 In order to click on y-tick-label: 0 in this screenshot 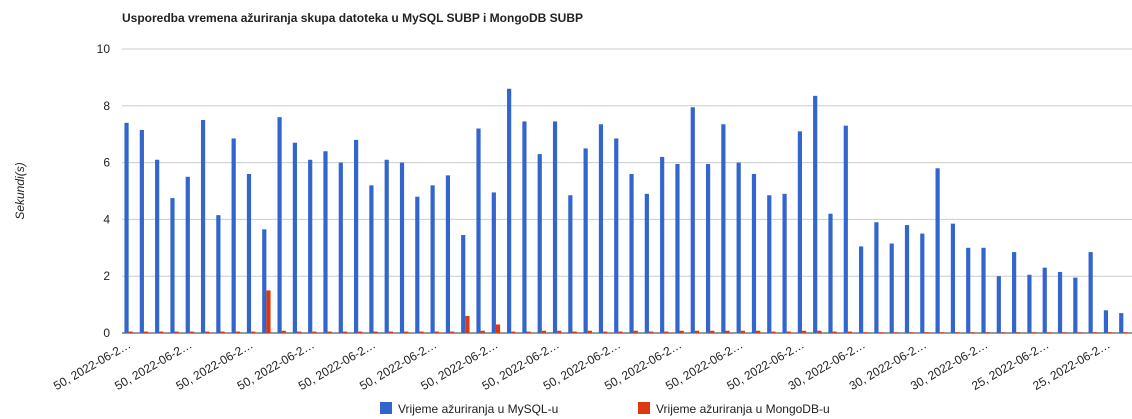, I will do `click(106, 333)`.